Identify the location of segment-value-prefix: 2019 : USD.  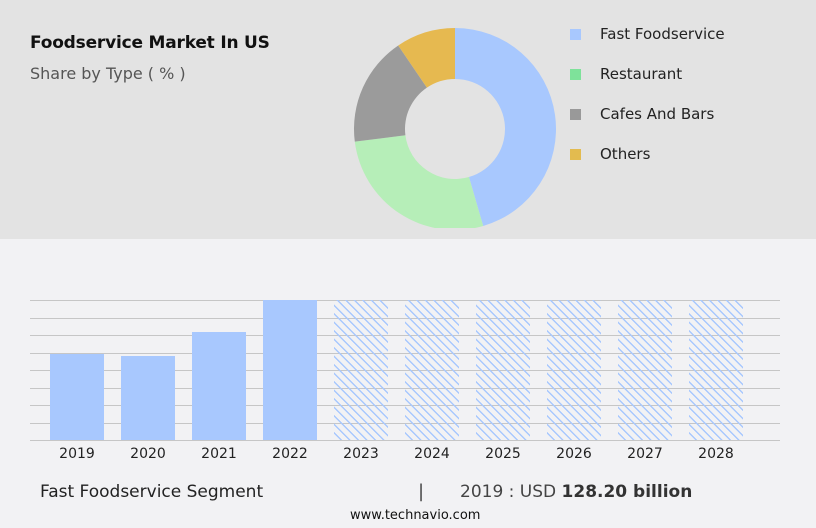
(511, 492).